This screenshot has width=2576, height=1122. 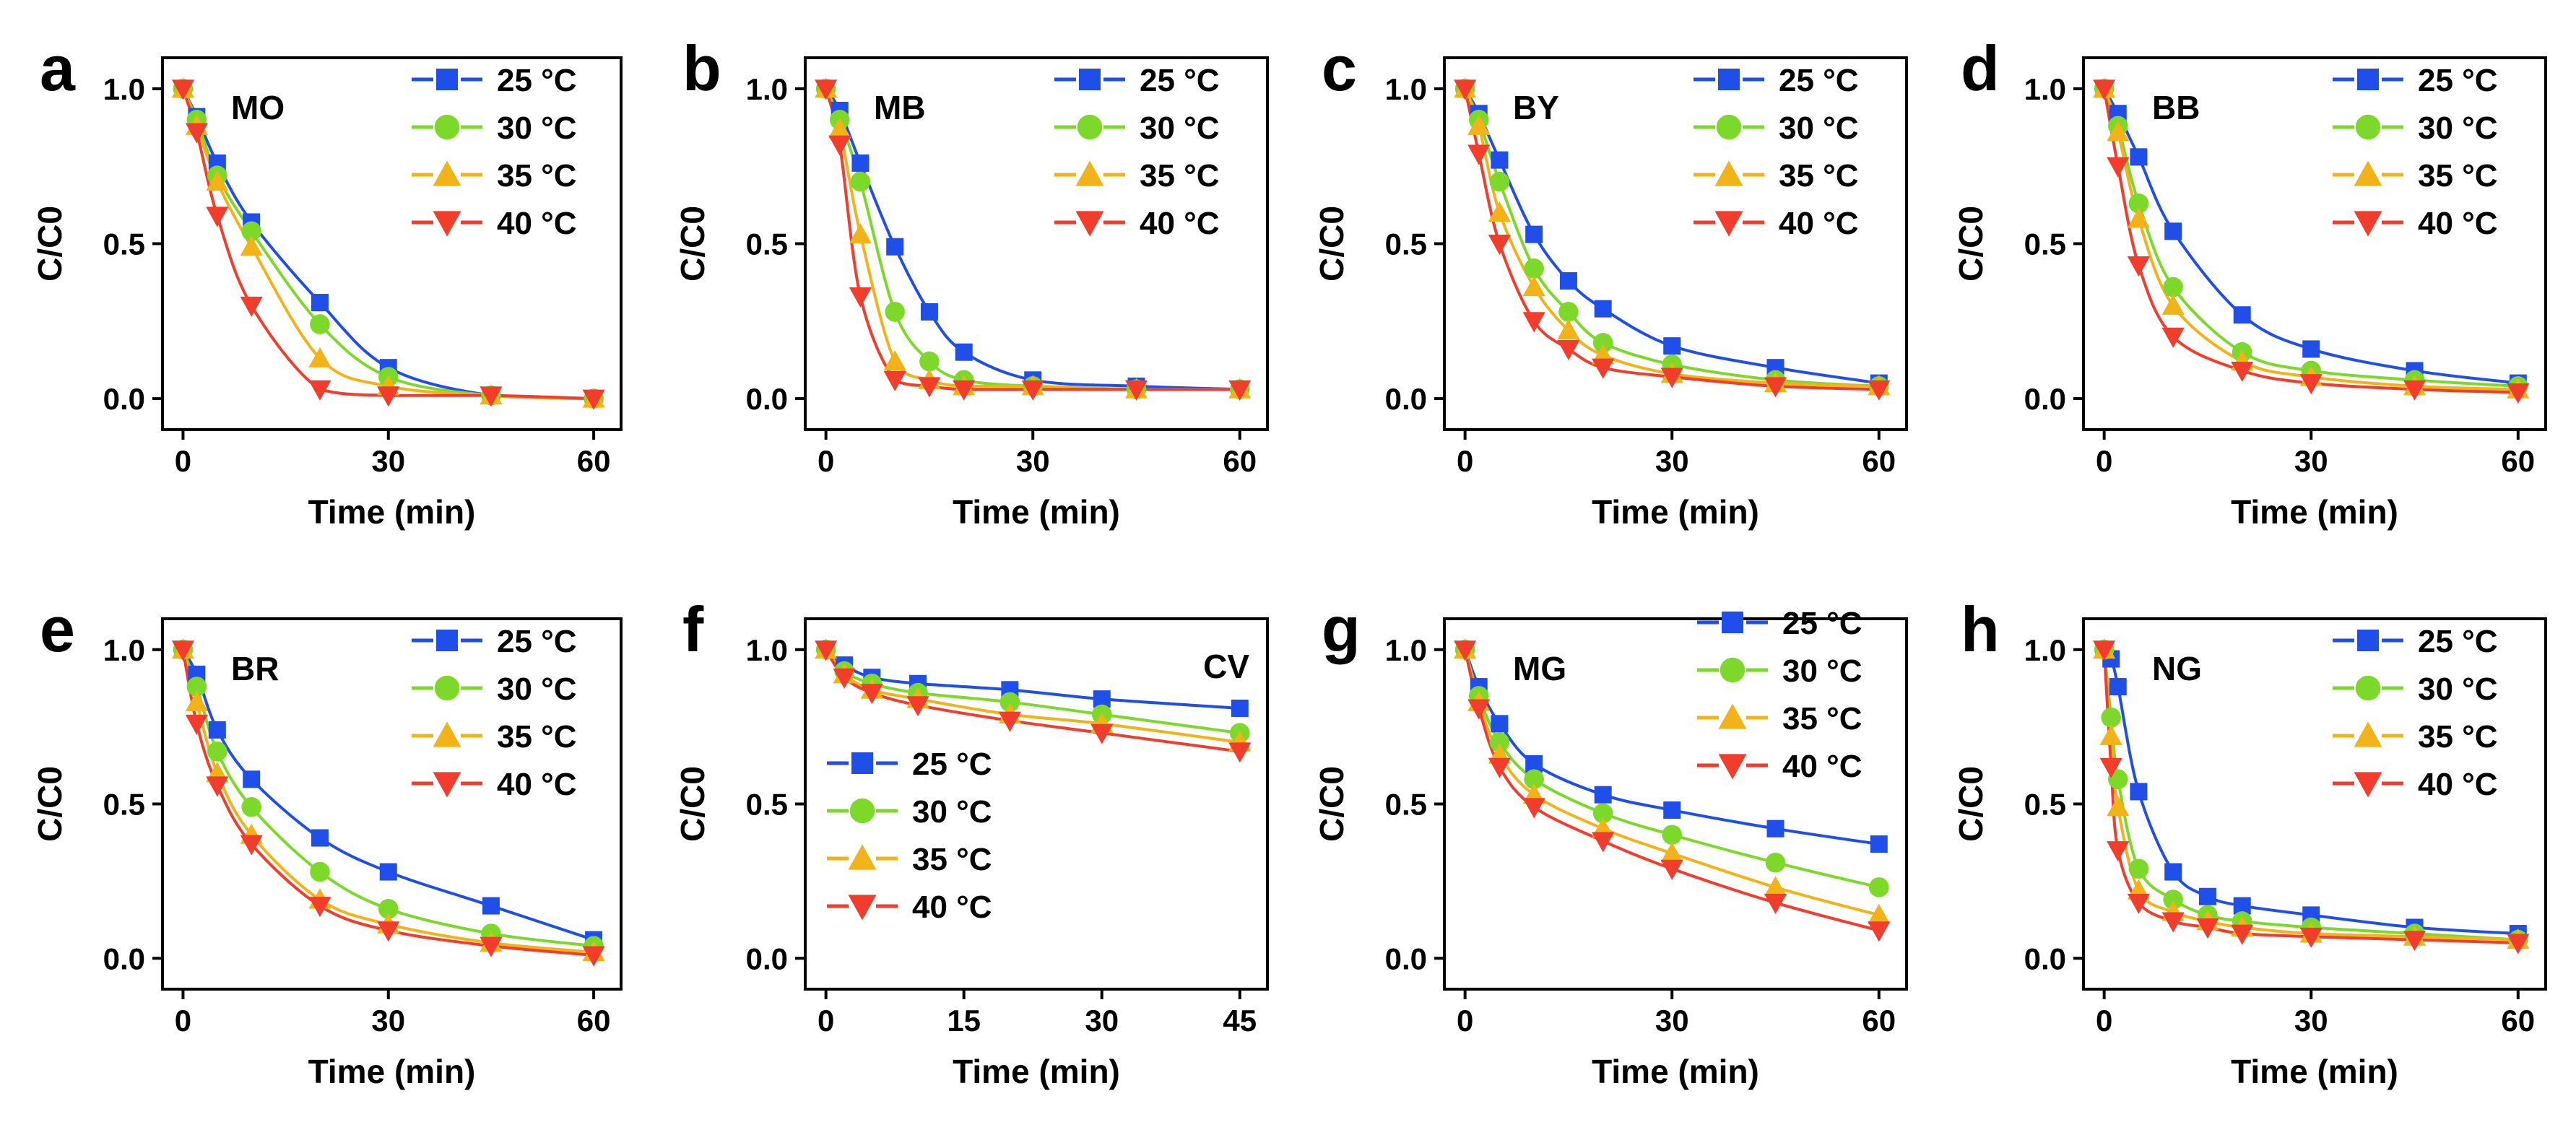 What do you see at coordinates (258, 107) in the screenshot?
I see `dye-label: MO` at bounding box center [258, 107].